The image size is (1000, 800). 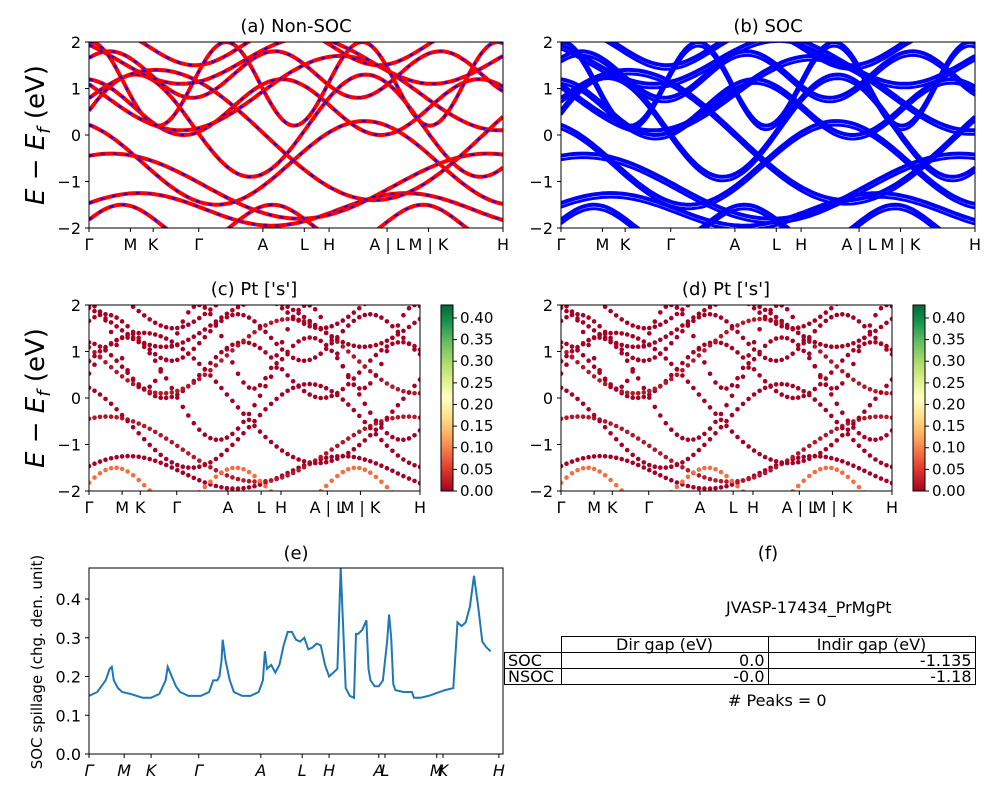 I want to click on x-tick-label: H, so click(x=329, y=770).